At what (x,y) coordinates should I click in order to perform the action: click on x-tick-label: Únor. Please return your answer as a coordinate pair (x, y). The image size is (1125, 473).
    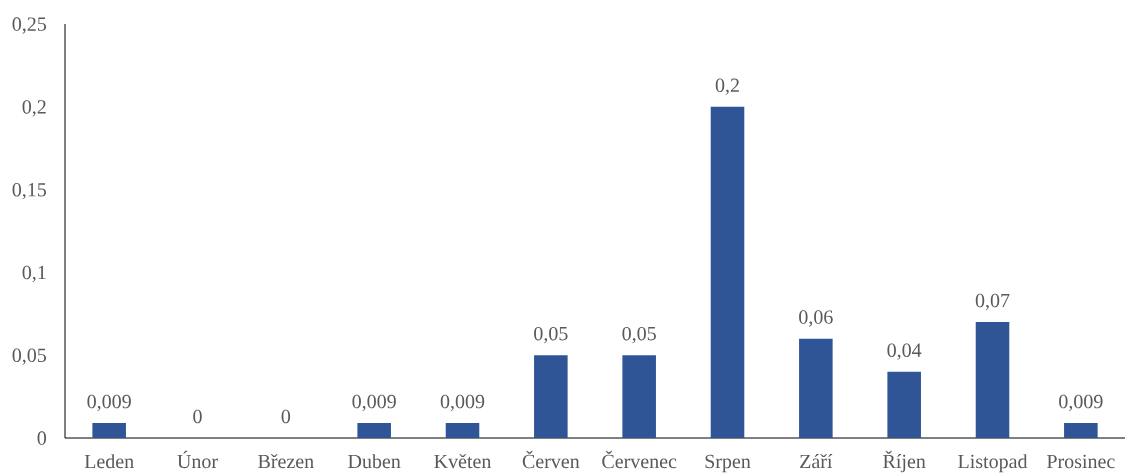
    Looking at the image, I should click on (197, 459).